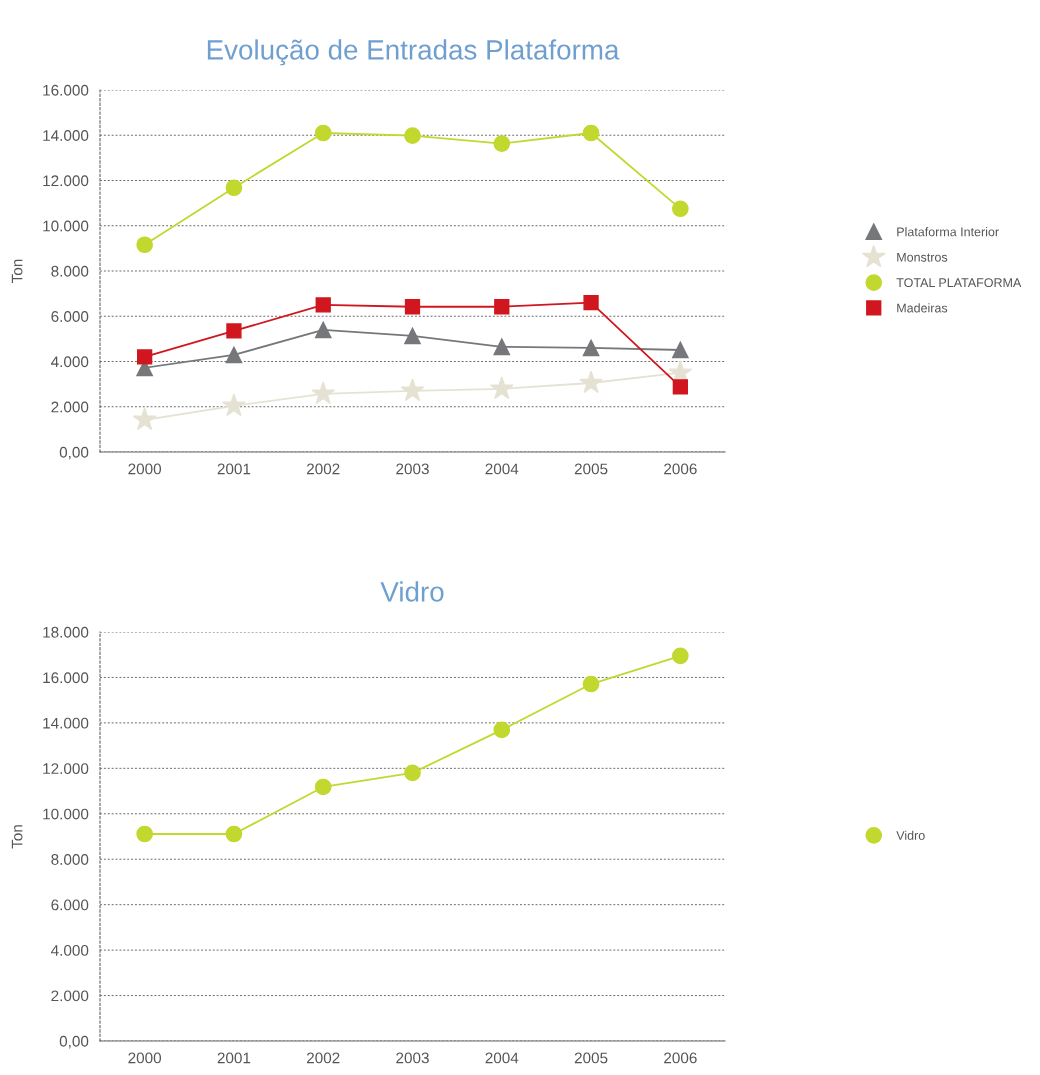  Describe the element at coordinates (959, 283) in the screenshot. I see `legend-label: TOTAL PLATAFORMA` at that location.